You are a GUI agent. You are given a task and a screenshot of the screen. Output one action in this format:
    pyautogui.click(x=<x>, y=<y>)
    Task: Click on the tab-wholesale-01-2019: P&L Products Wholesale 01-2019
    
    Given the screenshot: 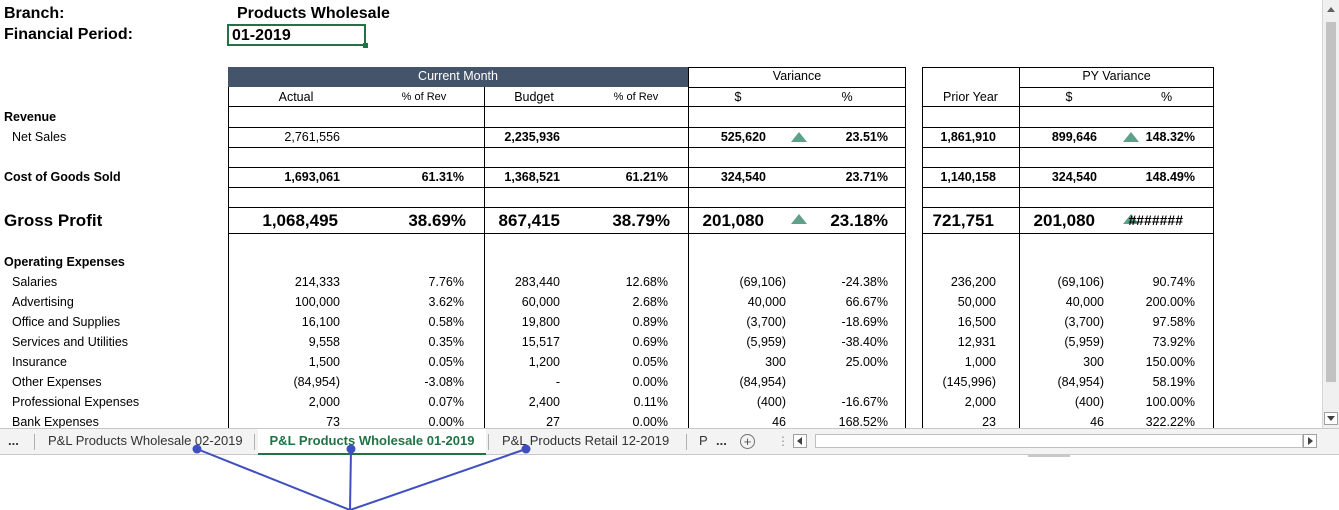 What is the action you would take?
    pyautogui.click(x=372, y=442)
    